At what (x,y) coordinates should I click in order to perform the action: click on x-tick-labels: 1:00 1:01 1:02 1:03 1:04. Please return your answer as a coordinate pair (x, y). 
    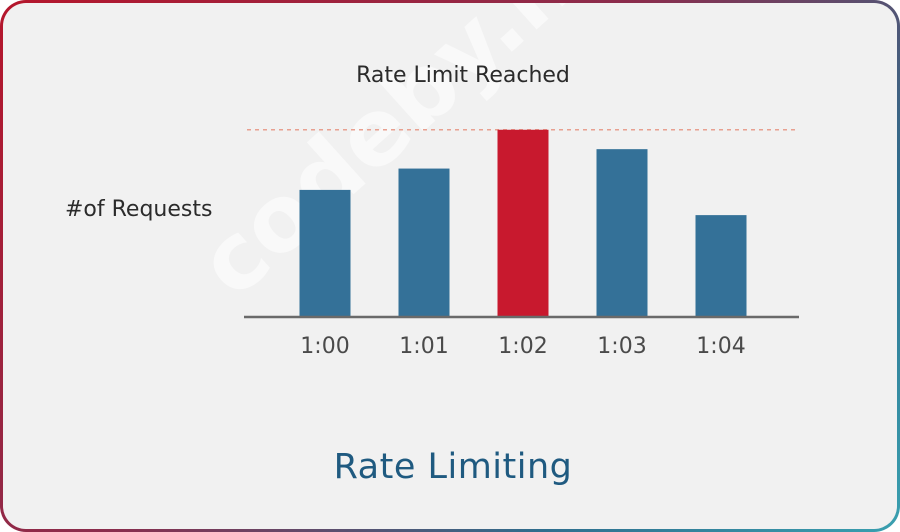
    Looking at the image, I should click on (522, 346).